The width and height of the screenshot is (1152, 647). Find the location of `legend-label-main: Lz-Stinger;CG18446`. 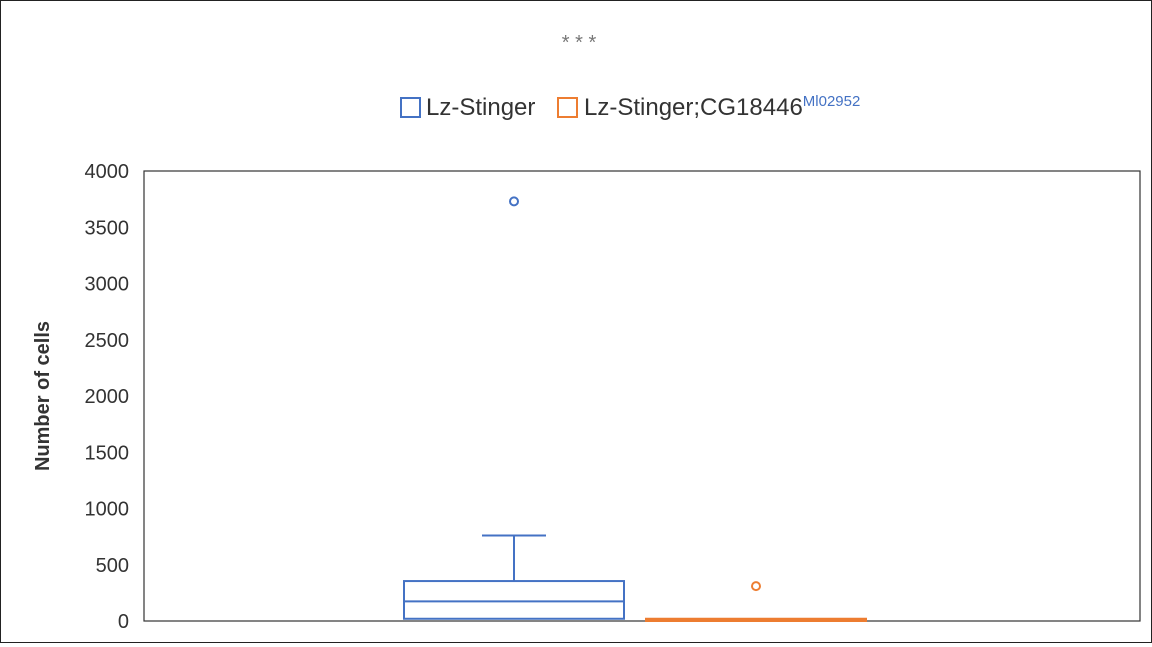

legend-label-main: Lz-Stinger;CG18446 is located at coordinates (693, 107).